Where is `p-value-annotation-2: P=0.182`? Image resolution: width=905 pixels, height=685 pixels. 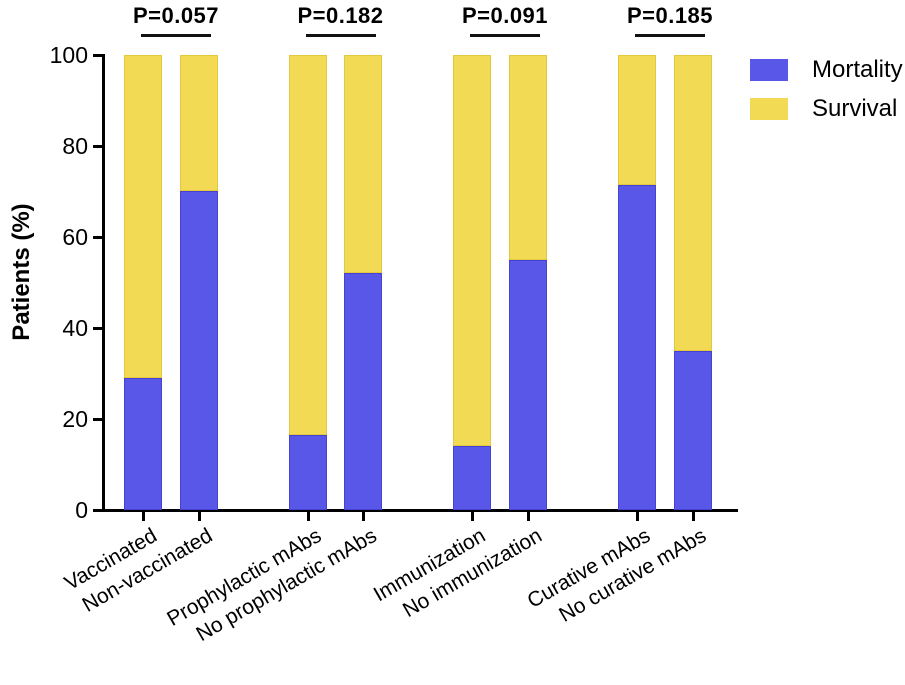
p-value-annotation-2: P=0.182 is located at coordinates (341, 20).